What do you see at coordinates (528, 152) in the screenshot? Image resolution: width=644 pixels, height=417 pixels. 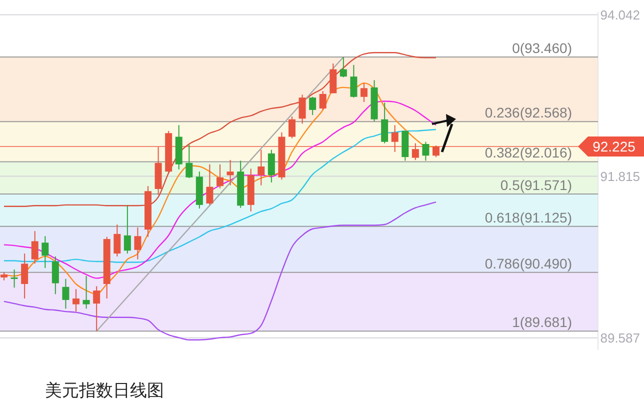 I see `ref-line-label: 0.382(92.016)` at bounding box center [528, 152].